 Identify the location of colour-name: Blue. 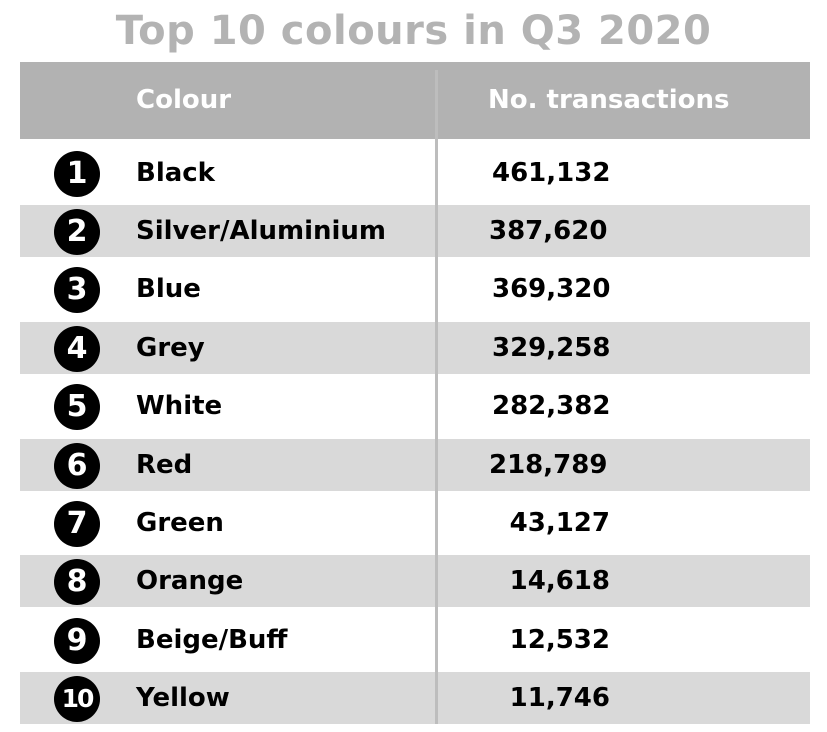
(168, 289).